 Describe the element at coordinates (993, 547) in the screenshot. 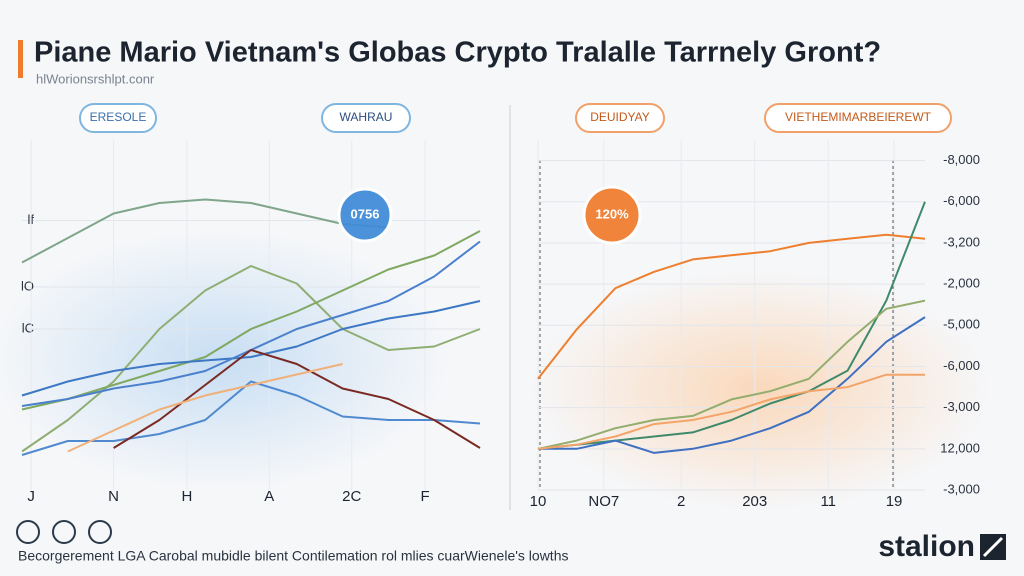

I see `logo-mark` at that location.